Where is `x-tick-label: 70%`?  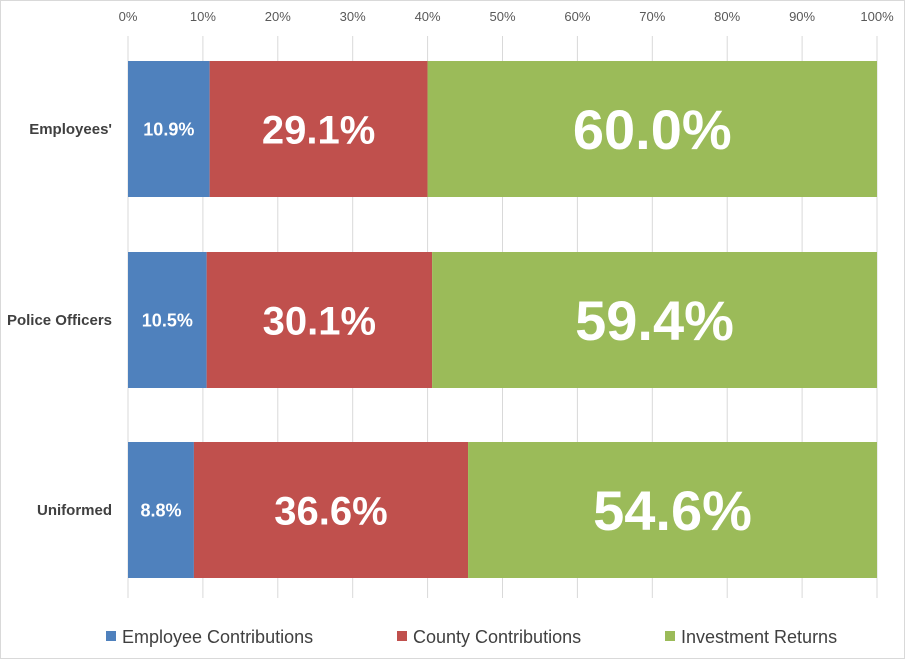
x-tick-label: 70% is located at coordinates (652, 16).